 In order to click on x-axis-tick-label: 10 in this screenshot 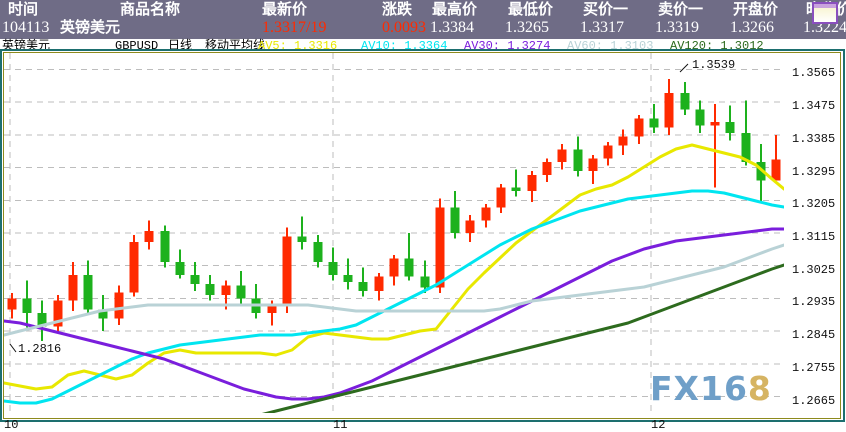, I will do `click(11, 425)`.